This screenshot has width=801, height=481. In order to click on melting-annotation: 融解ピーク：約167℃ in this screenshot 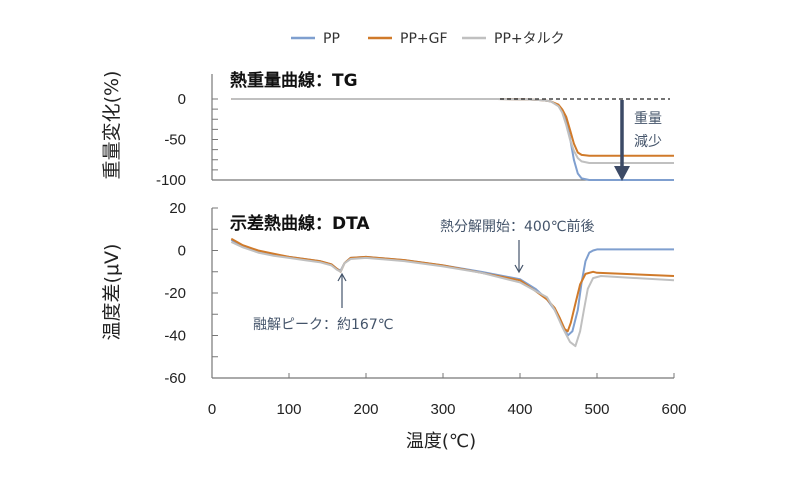, I will do `click(323, 325)`.